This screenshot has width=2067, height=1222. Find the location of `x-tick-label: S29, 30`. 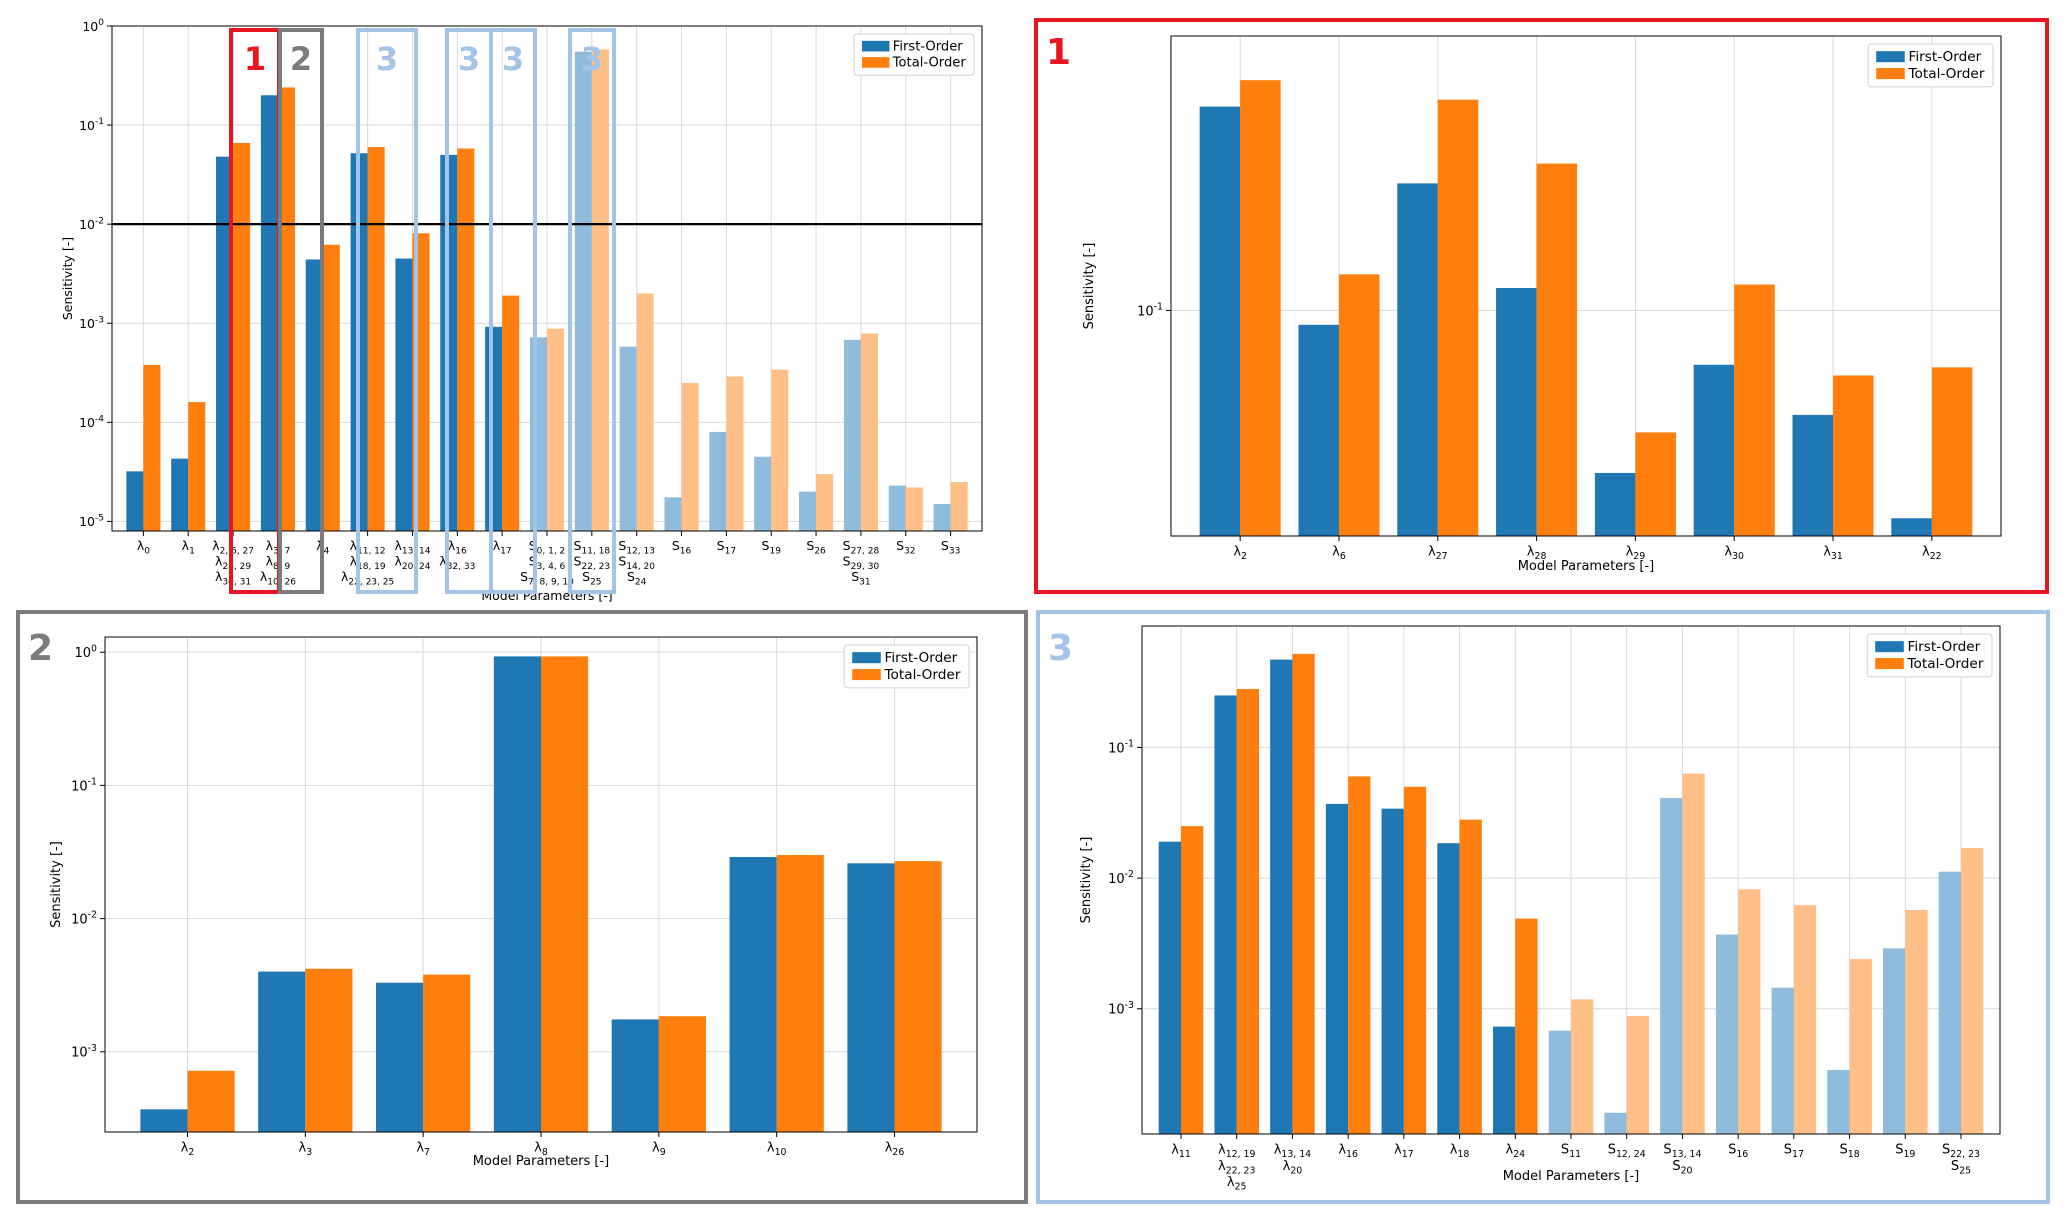

x-tick-label: S29, 30 is located at coordinates (861, 562).